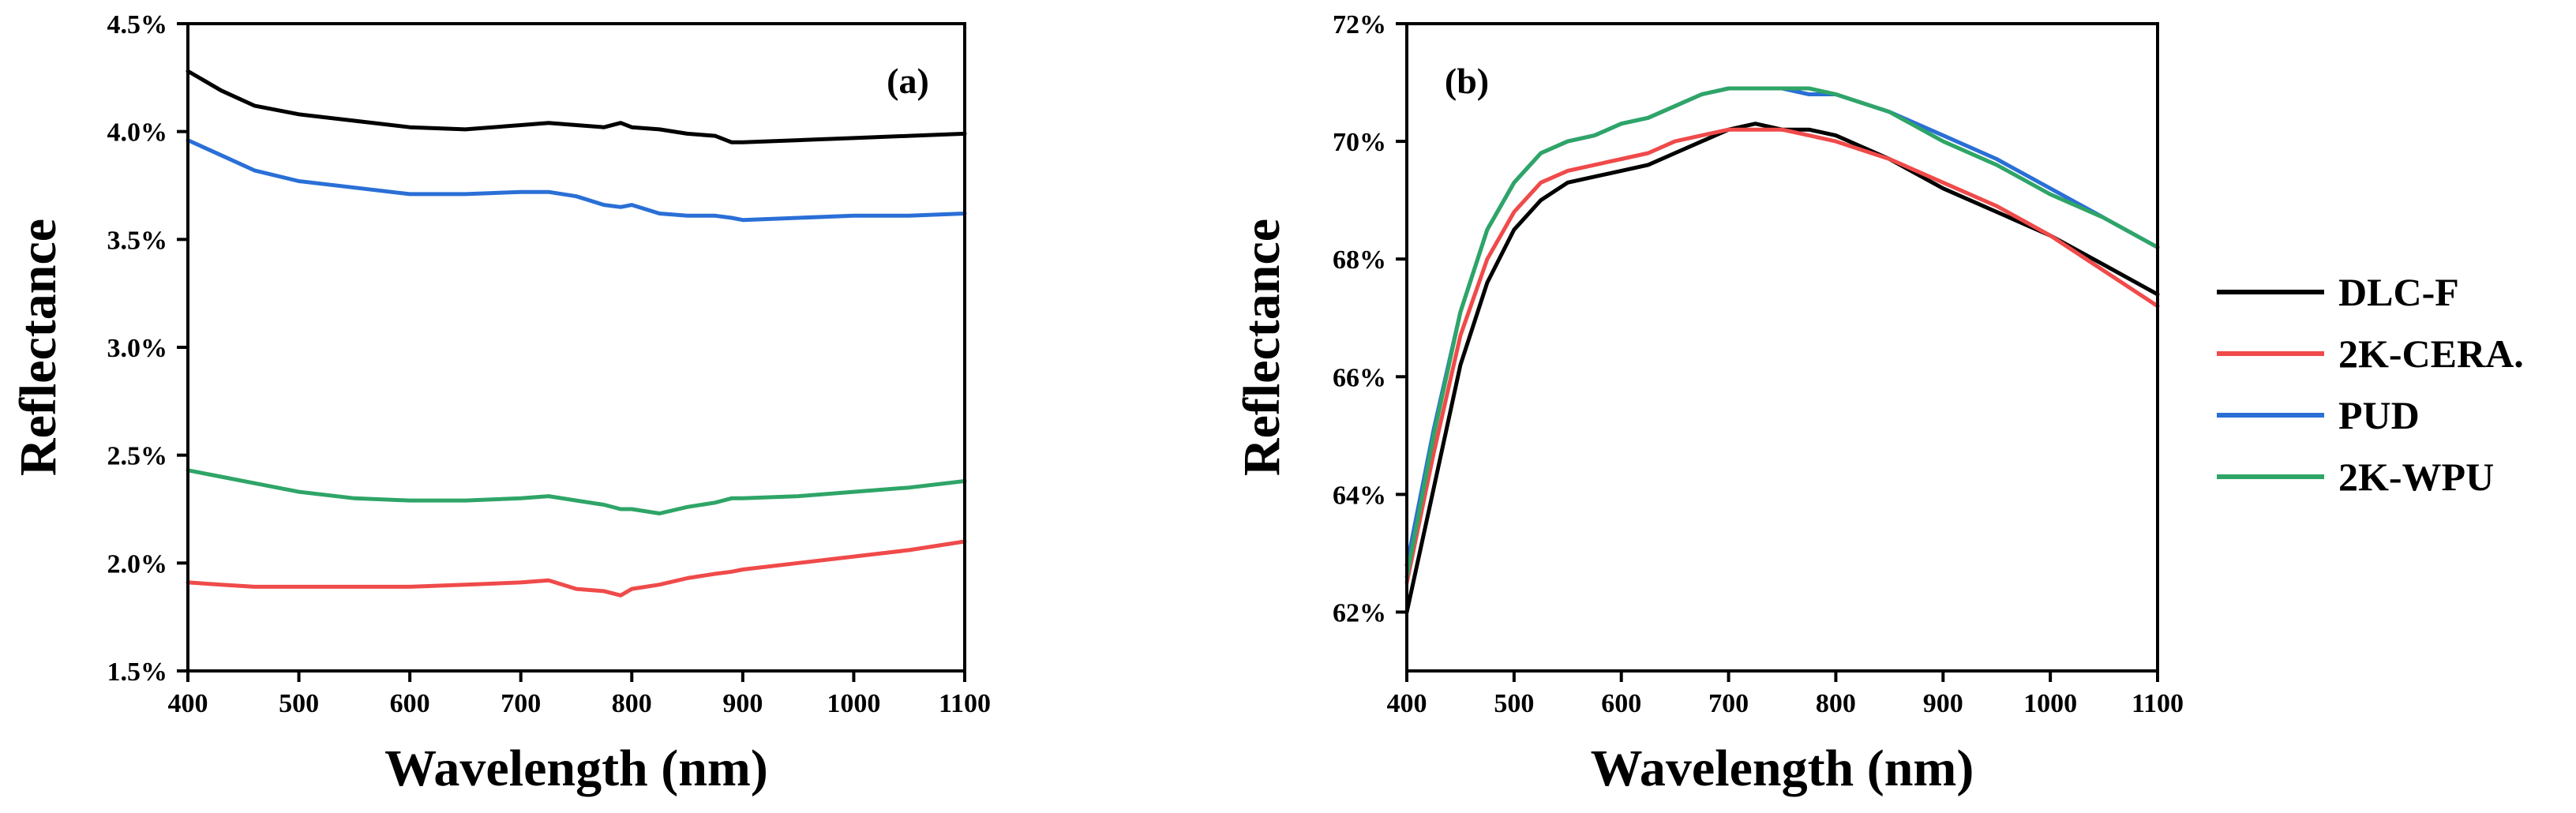 The image size is (2576, 813). Describe the element at coordinates (2416, 477) in the screenshot. I see `legend-label-2k-wpu: 2K-WPU` at that location.